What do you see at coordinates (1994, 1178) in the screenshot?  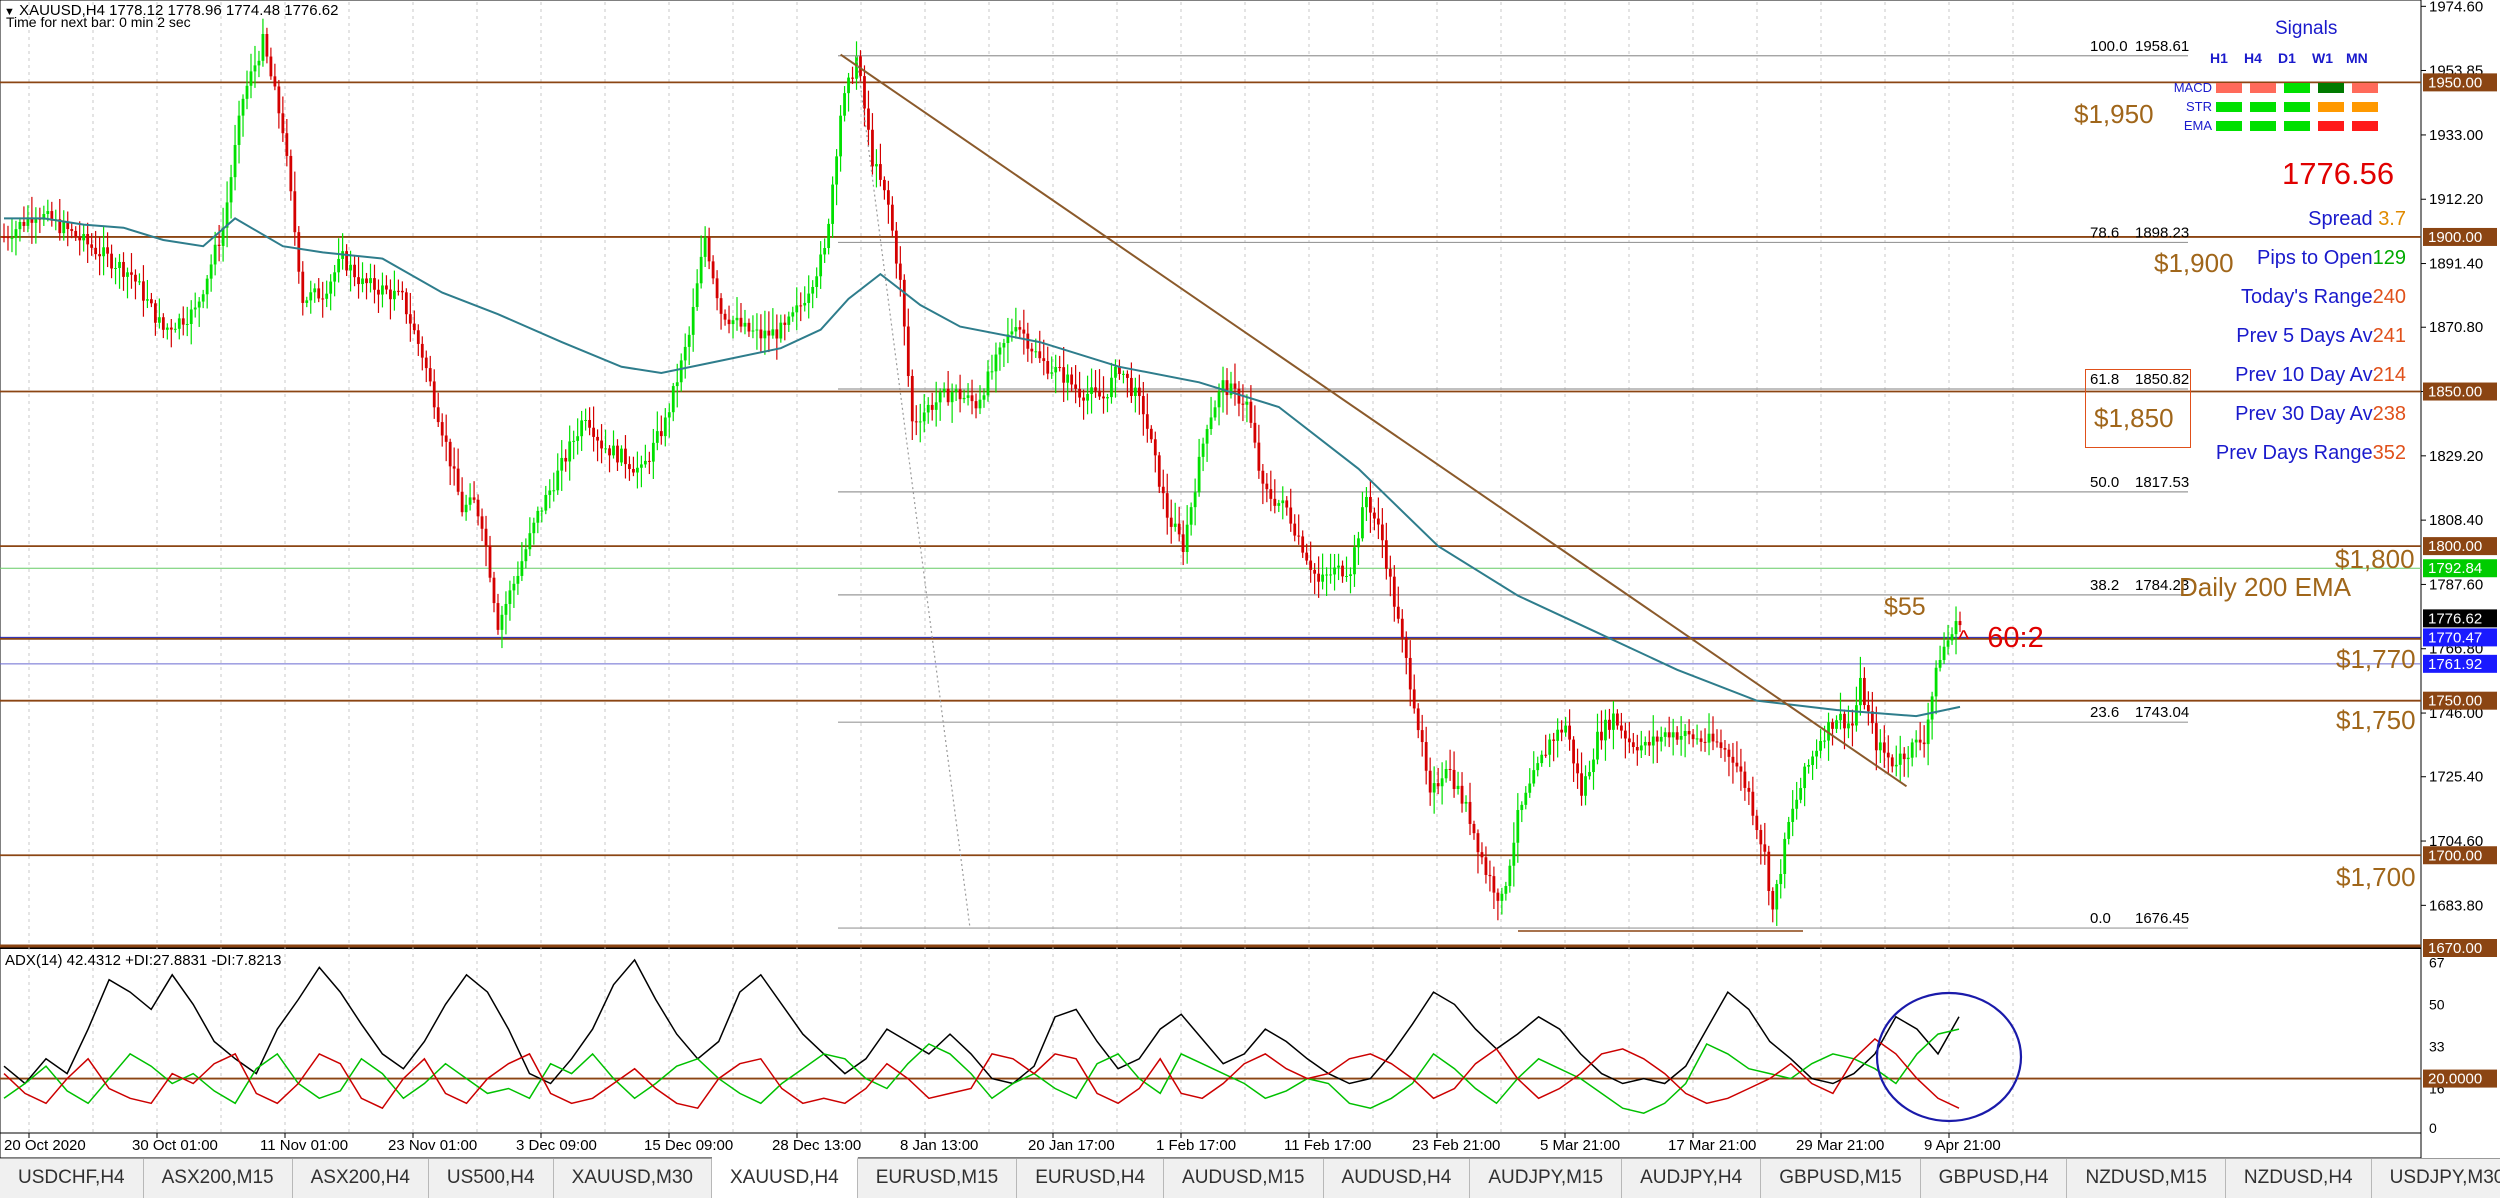 I see `chart-tab-gbpusd-h4: GBPUSD,H4` at bounding box center [1994, 1178].